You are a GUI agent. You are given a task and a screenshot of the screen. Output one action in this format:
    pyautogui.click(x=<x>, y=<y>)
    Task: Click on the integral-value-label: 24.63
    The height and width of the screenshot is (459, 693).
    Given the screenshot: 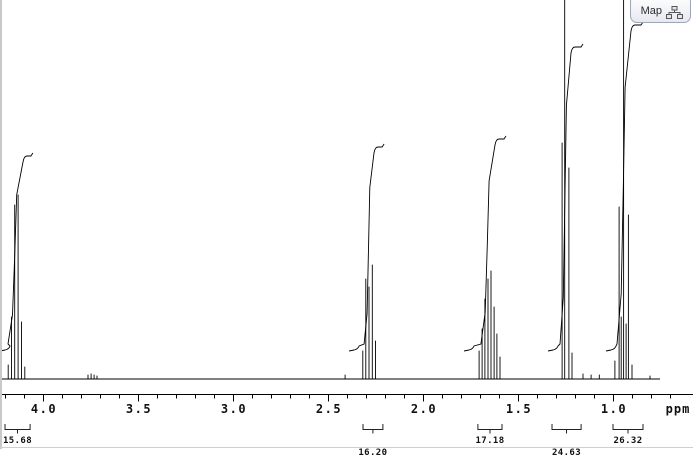 What is the action you would take?
    pyautogui.click(x=566, y=453)
    